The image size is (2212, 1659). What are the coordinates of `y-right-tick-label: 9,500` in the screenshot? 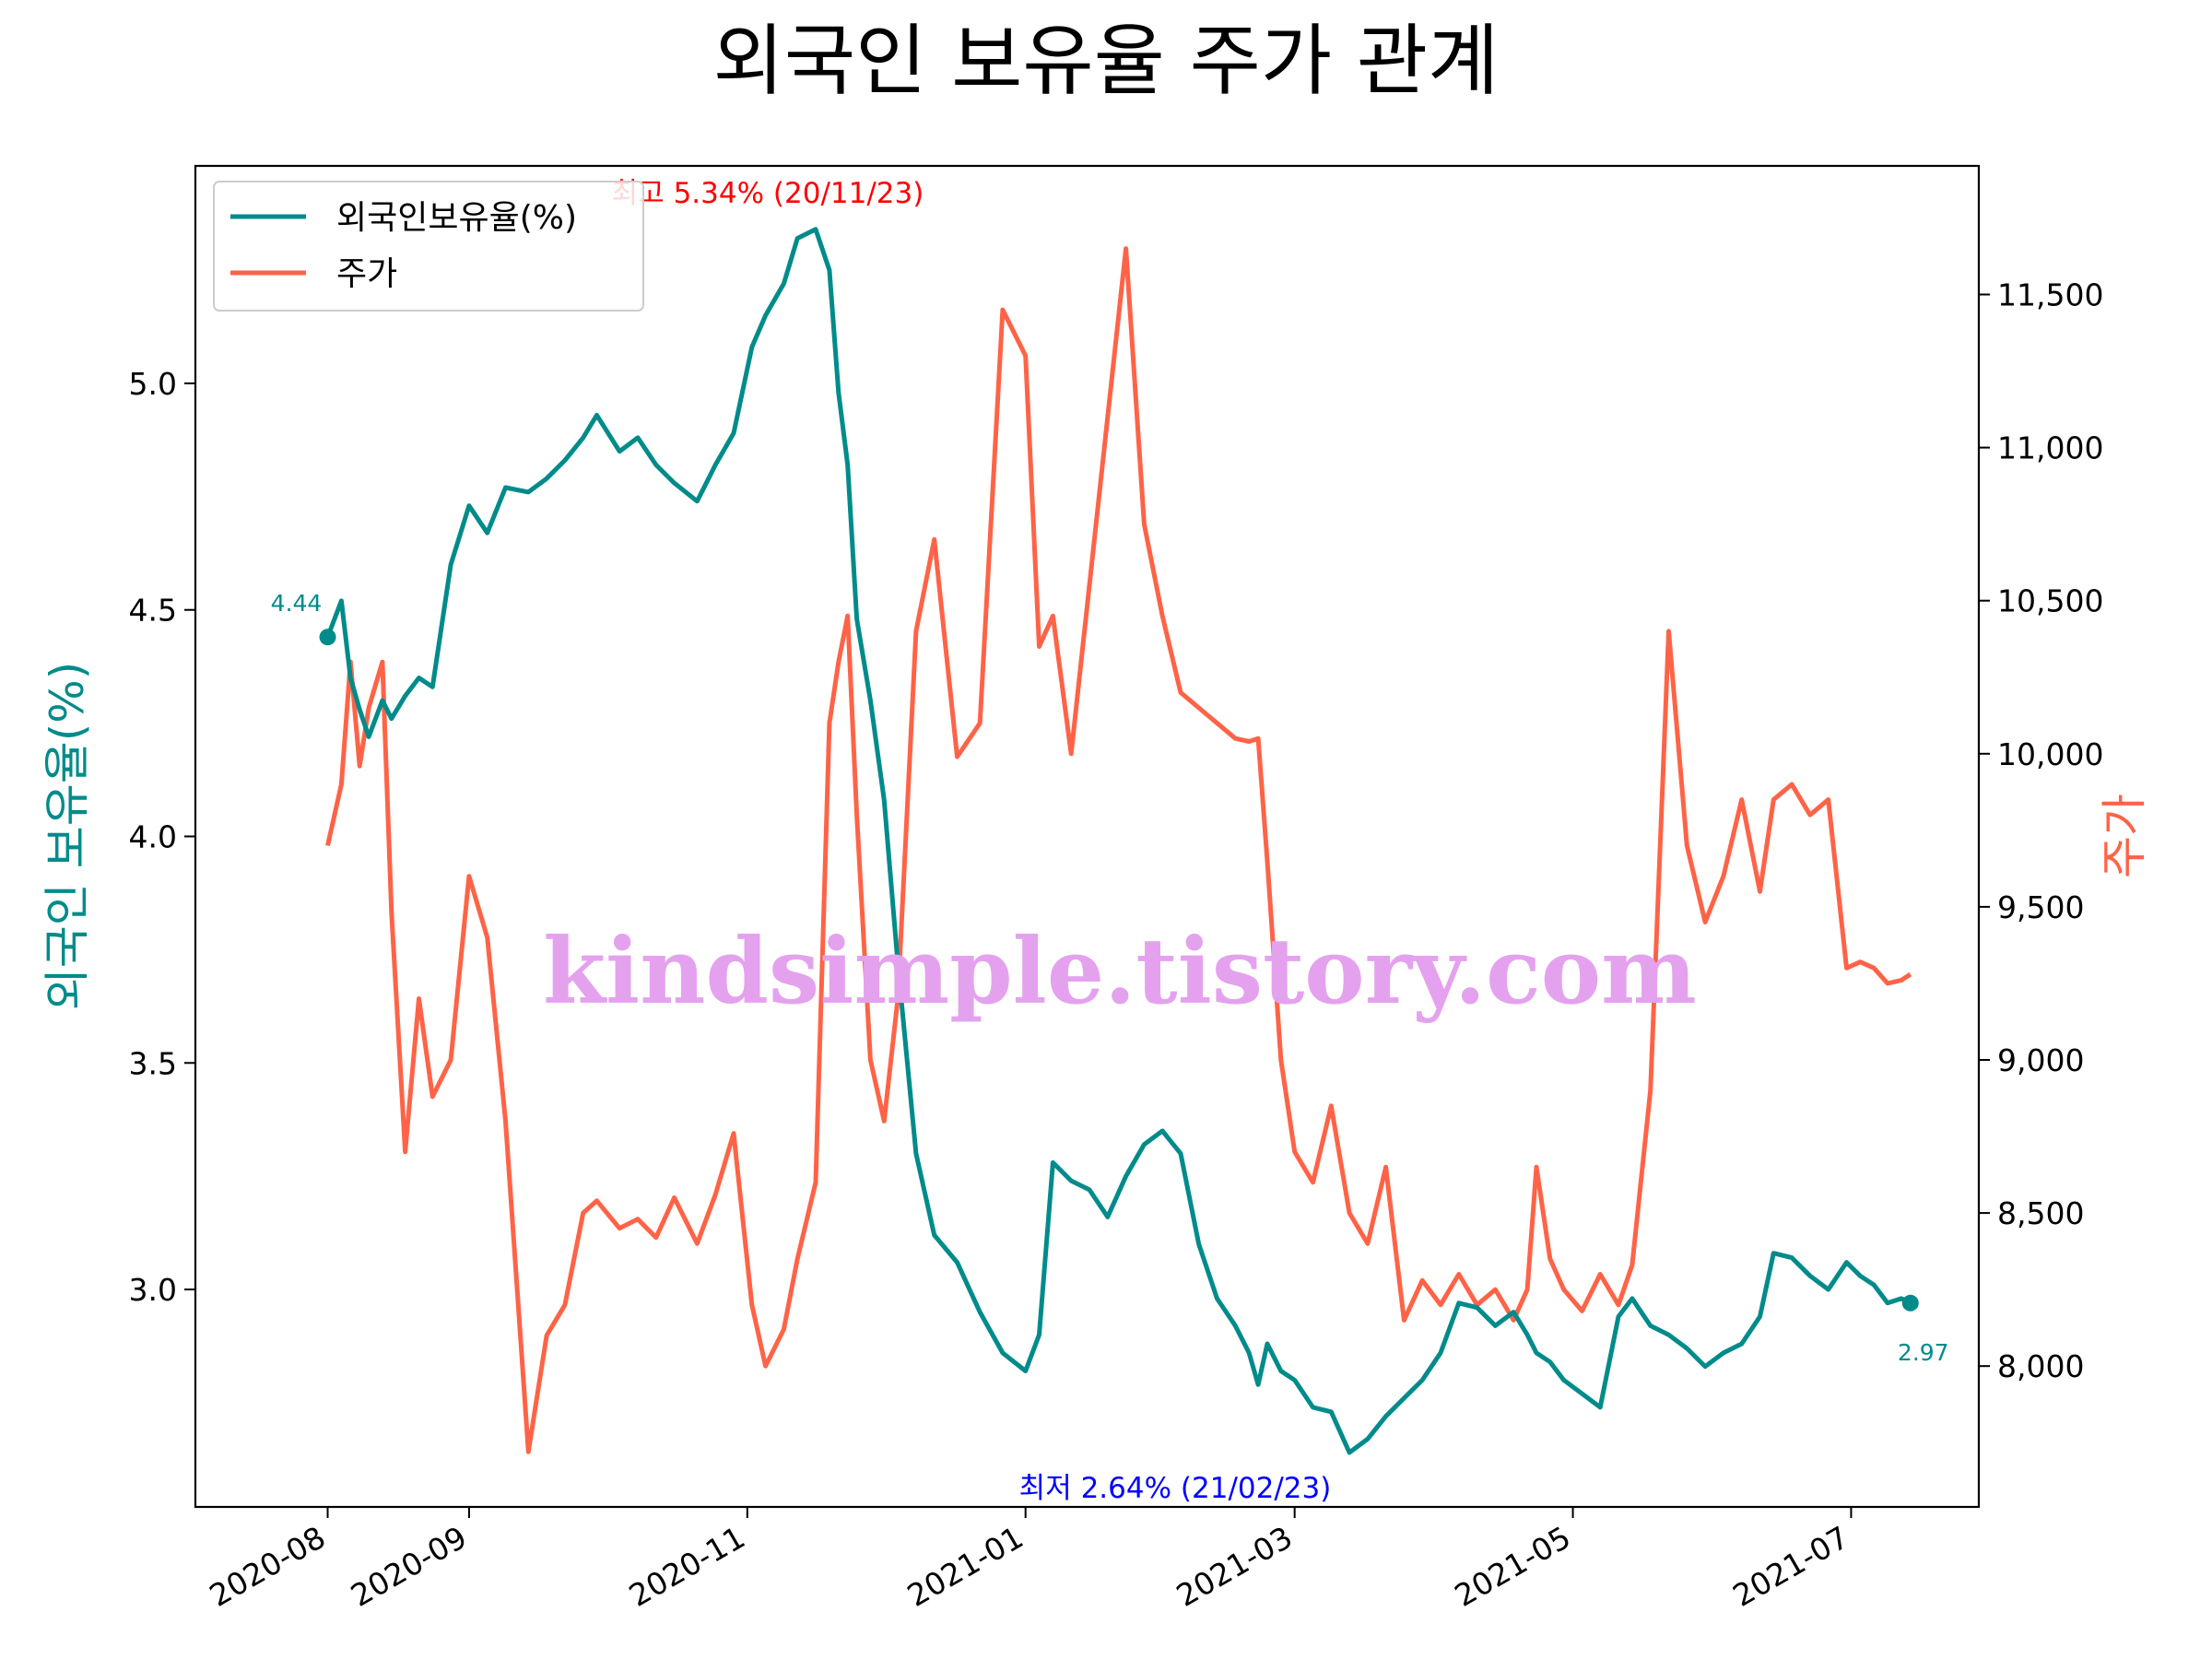 It's located at (2040, 907).